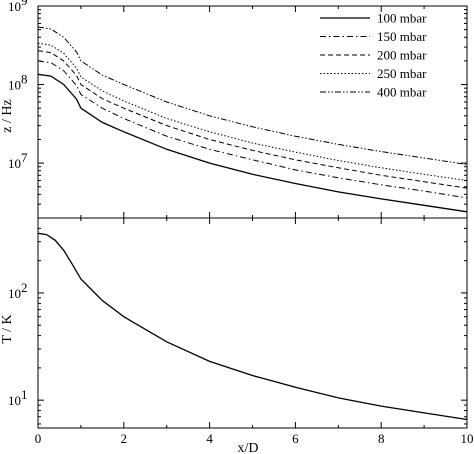 This screenshot has height=454, width=474. What do you see at coordinates (402, 92) in the screenshot?
I see `legend-label: 400 mbar` at bounding box center [402, 92].